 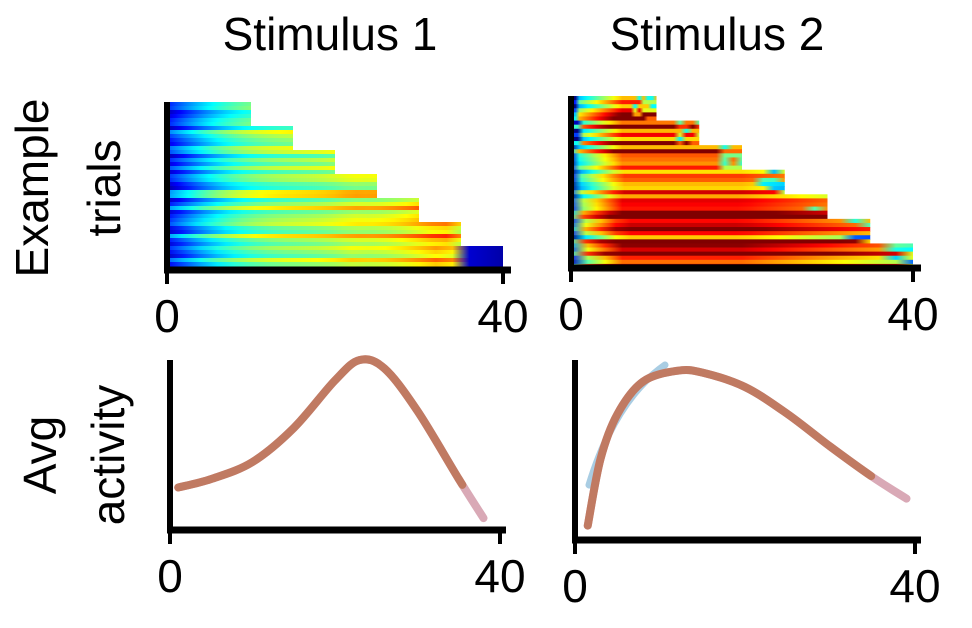 What do you see at coordinates (40, 455) in the screenshot?
I see `ylabel-avg: Avg` at bounding box center [40, 455].